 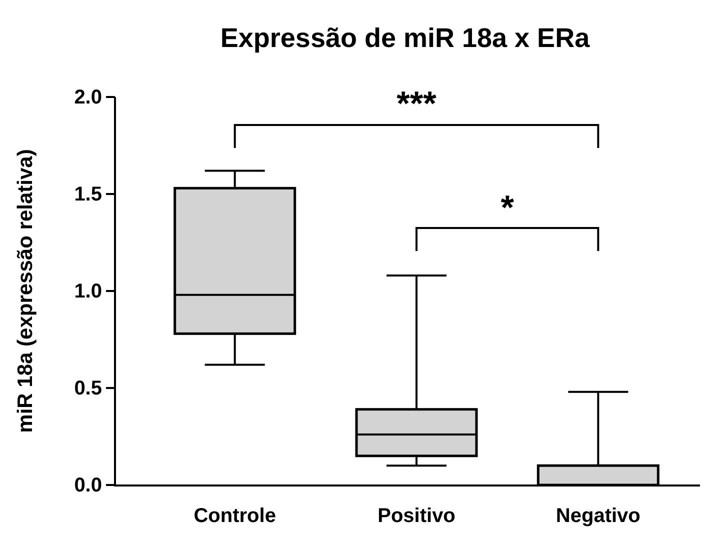 I want to click on y-tick-label: 1.0, so click(x=88, y=291).